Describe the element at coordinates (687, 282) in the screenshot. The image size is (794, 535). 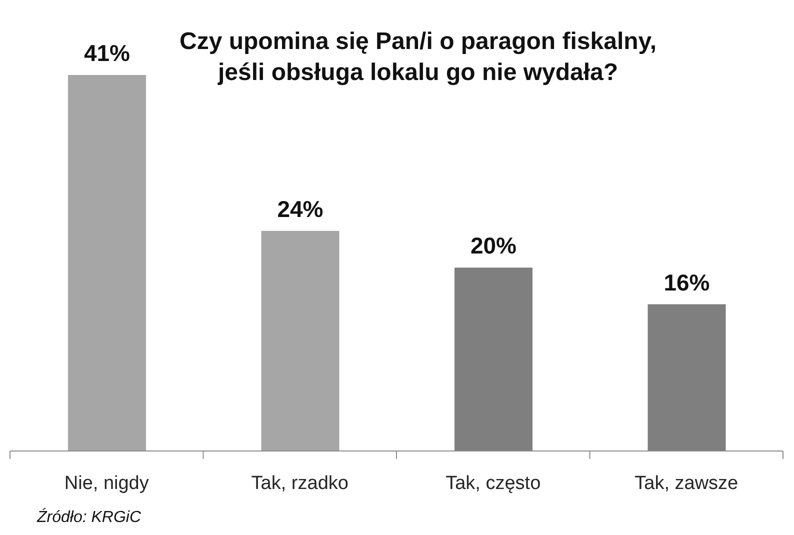
I see `data-label: 16%` at that location.